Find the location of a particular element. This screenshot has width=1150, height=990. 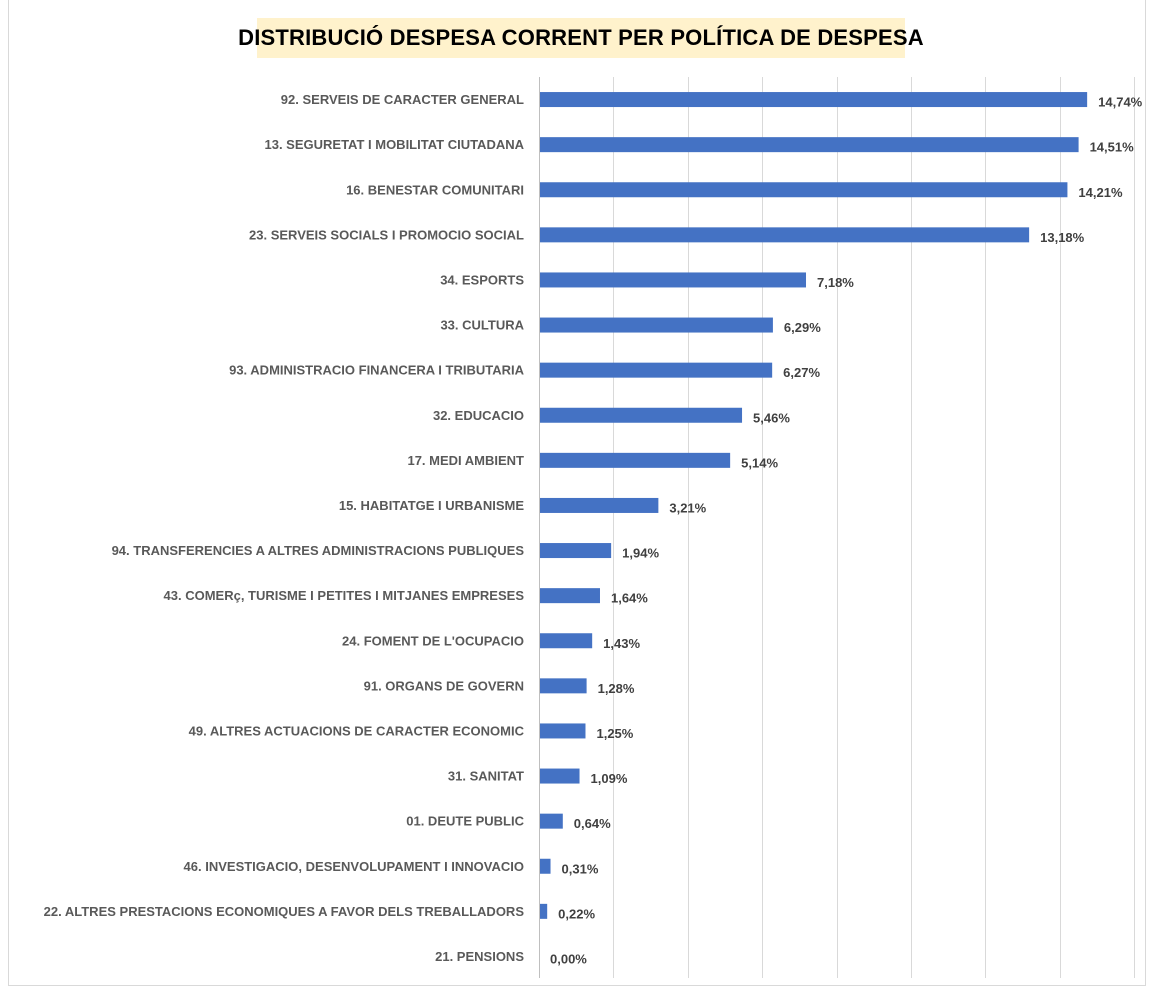

category-label: 93. ADMINISTRACIO FINANCERA I TRIBUTARIA is located at coordinates (377, 370).